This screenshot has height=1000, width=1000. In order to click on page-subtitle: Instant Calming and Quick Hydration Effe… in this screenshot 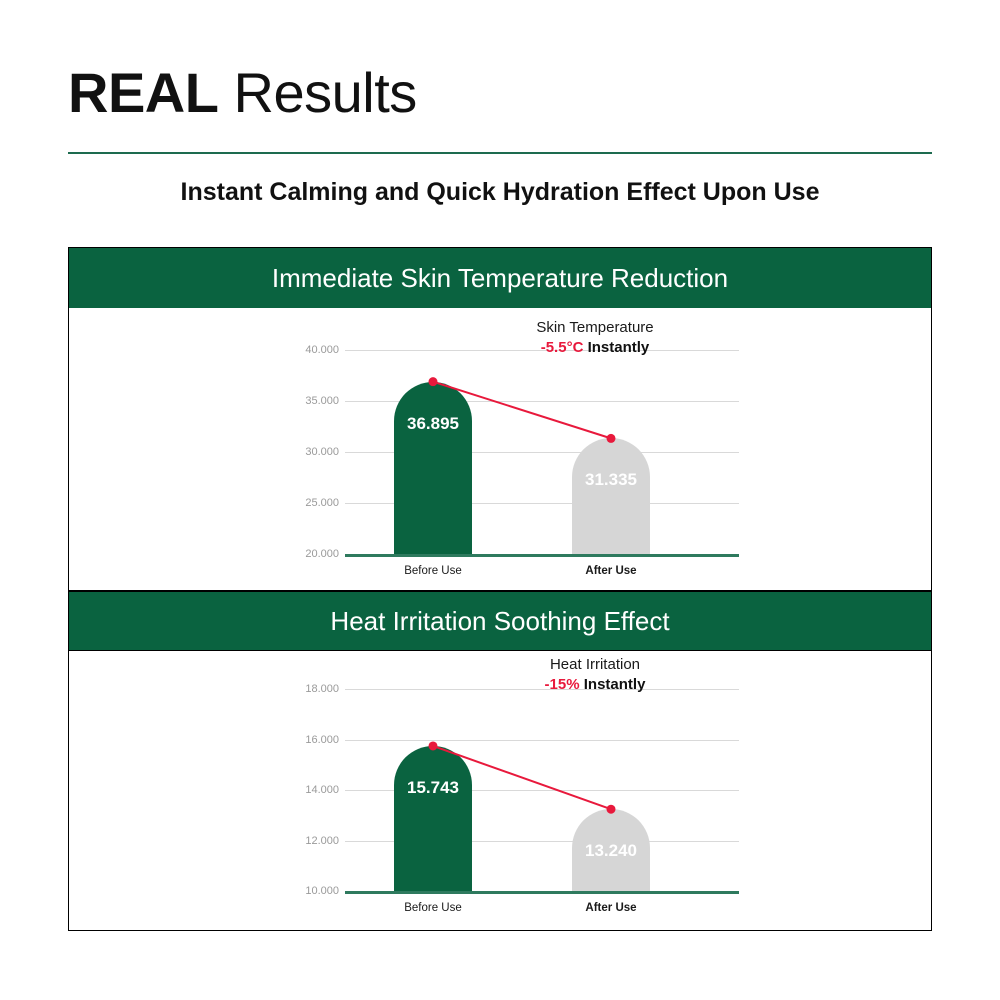, I will do `click(500, 192)`.